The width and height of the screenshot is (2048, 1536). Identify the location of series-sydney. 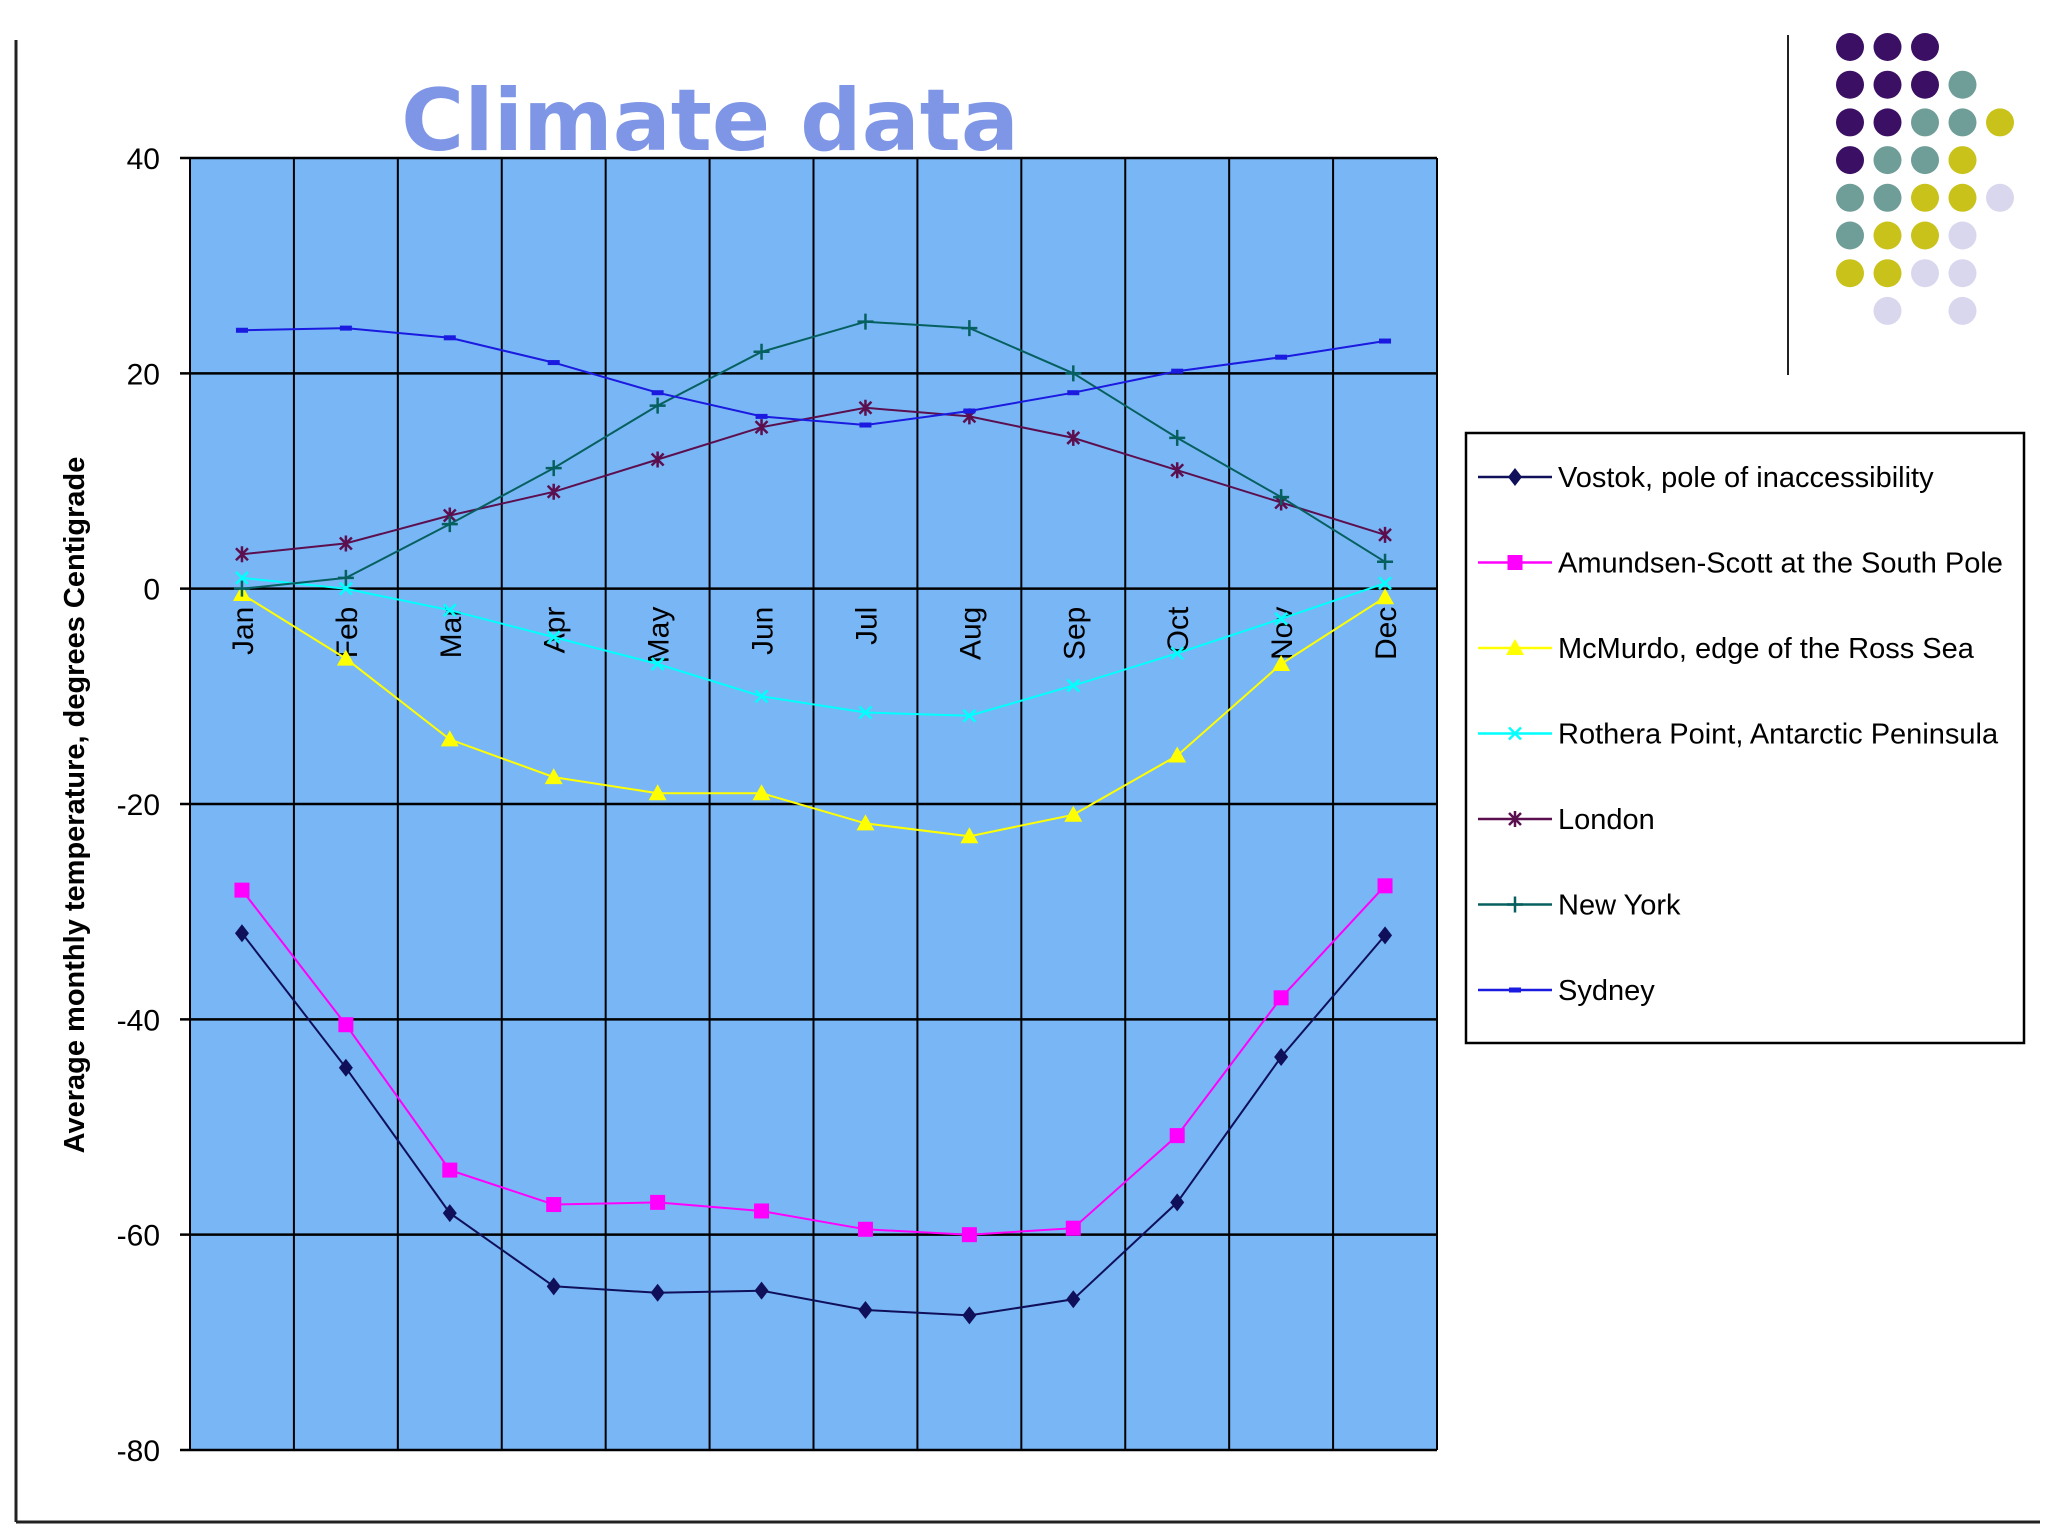
(813, 376).